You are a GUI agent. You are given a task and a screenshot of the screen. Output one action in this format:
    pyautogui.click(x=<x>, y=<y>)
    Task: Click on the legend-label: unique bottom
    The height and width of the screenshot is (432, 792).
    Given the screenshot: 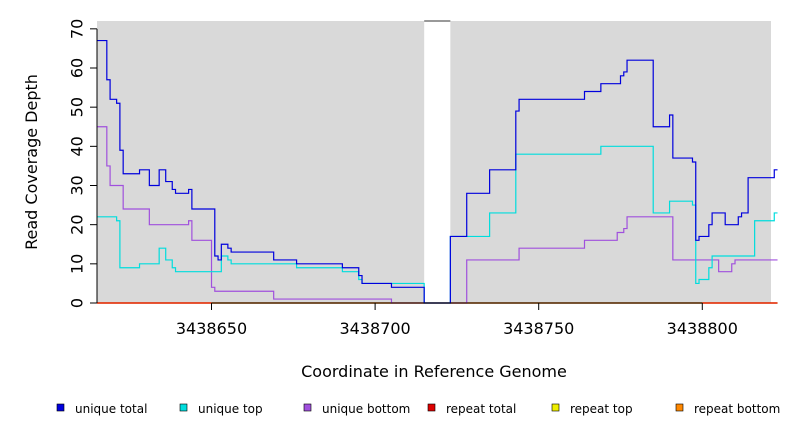 What is the action you would take?
    pyautogui.click(x=366, y=409)
    